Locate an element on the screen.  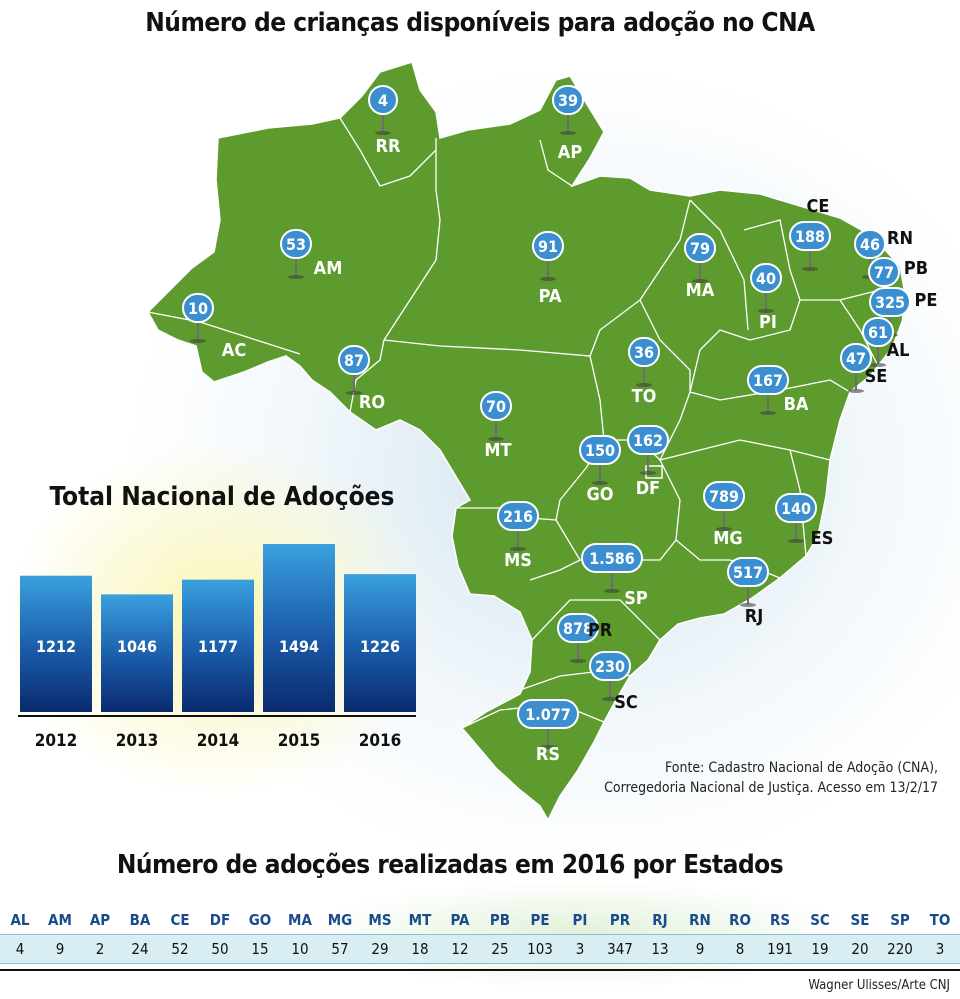
pin-ac: 10 AC is located at coordinates (214, 327).